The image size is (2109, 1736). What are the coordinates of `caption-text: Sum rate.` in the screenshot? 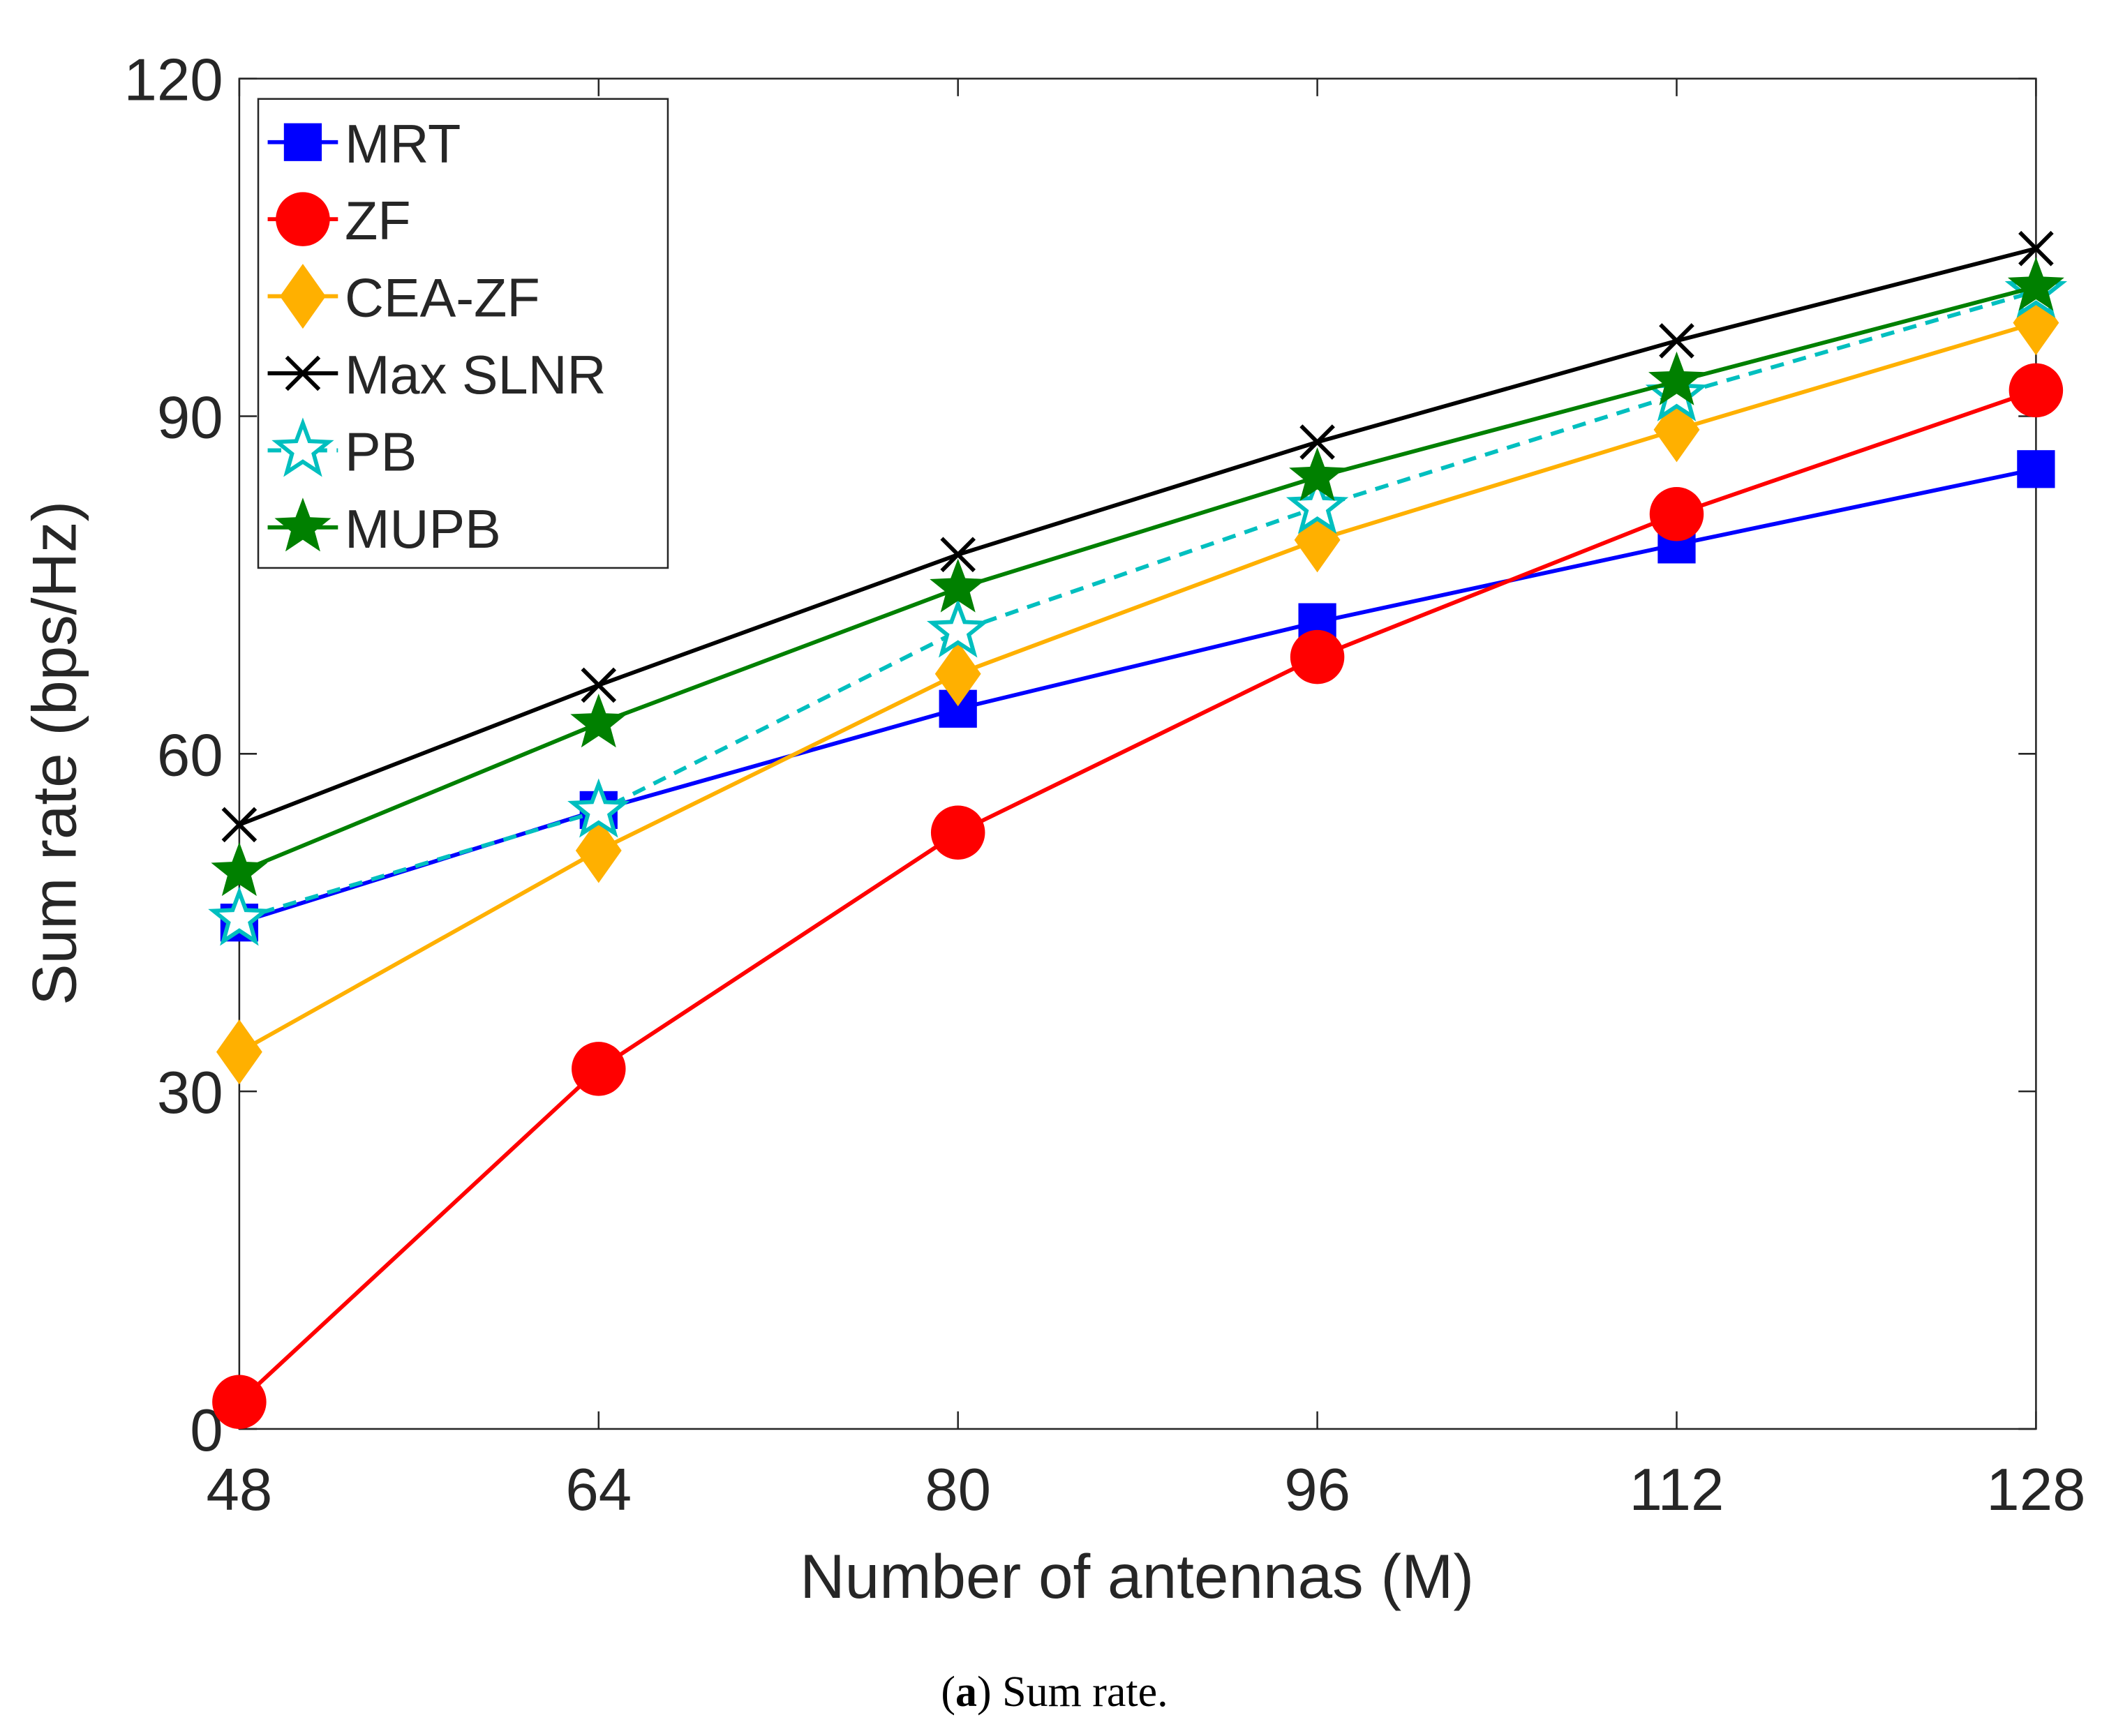 It's located at (1080, 1692).